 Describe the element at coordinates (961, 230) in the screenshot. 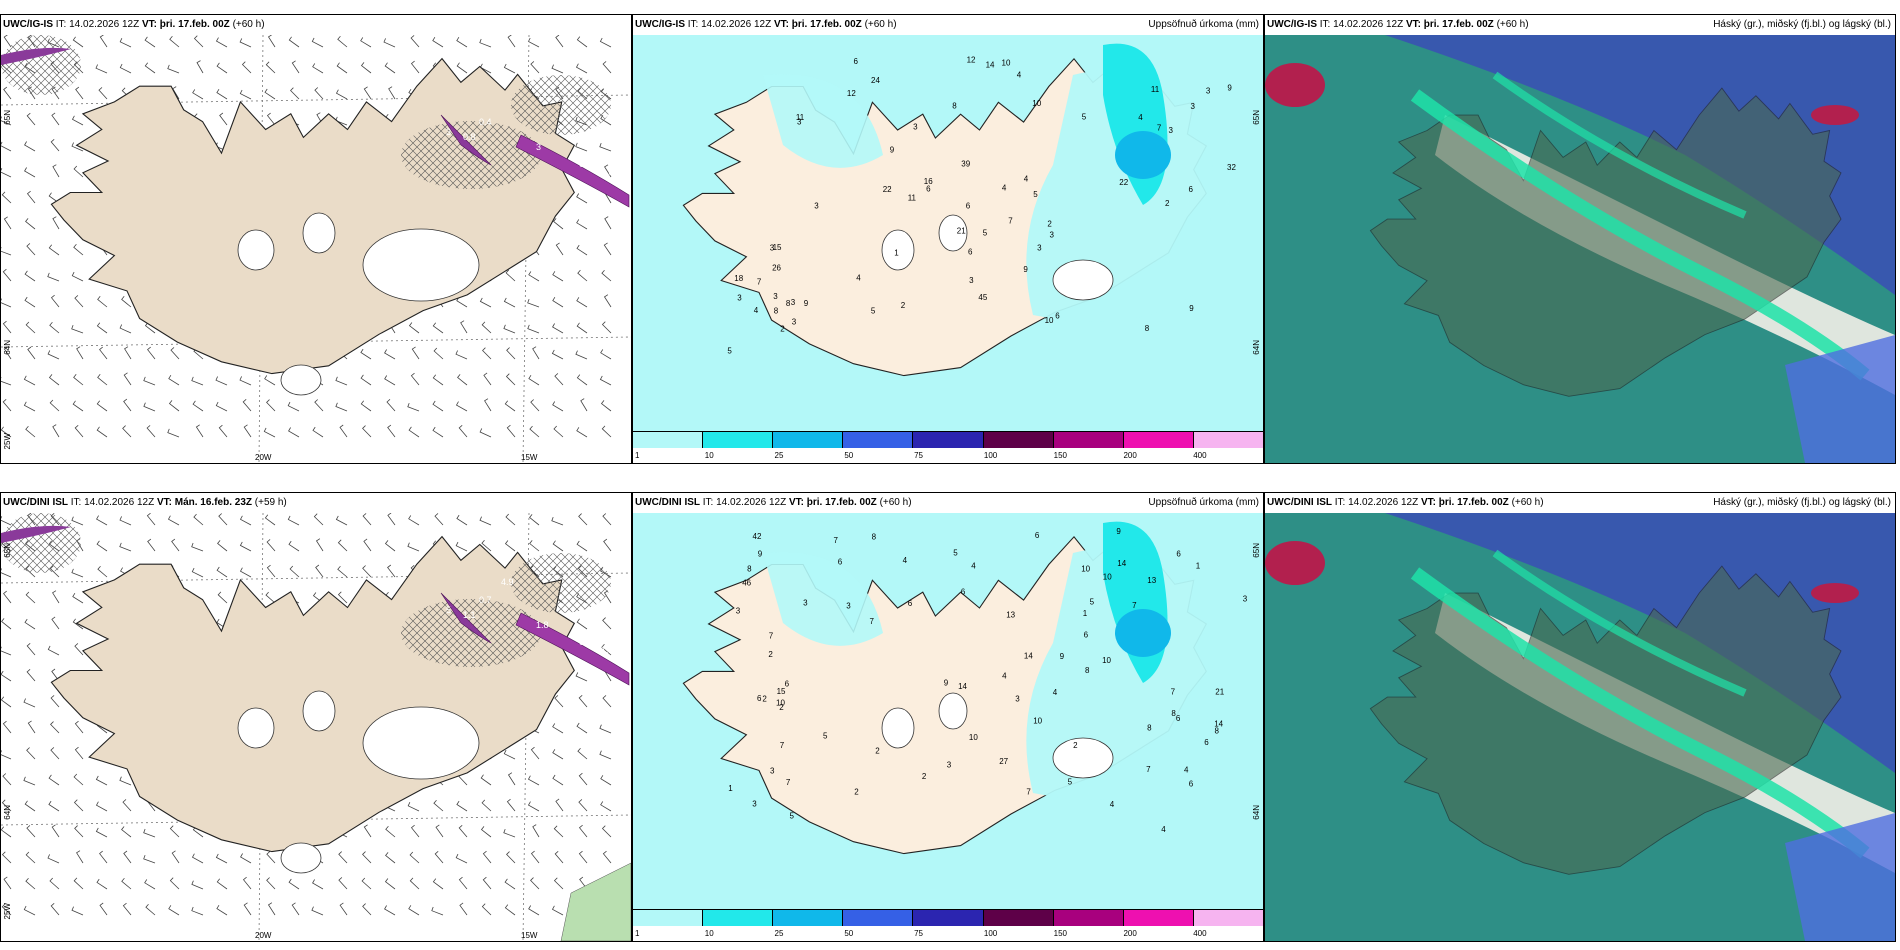

I see `precip-amount: 21` at that location.